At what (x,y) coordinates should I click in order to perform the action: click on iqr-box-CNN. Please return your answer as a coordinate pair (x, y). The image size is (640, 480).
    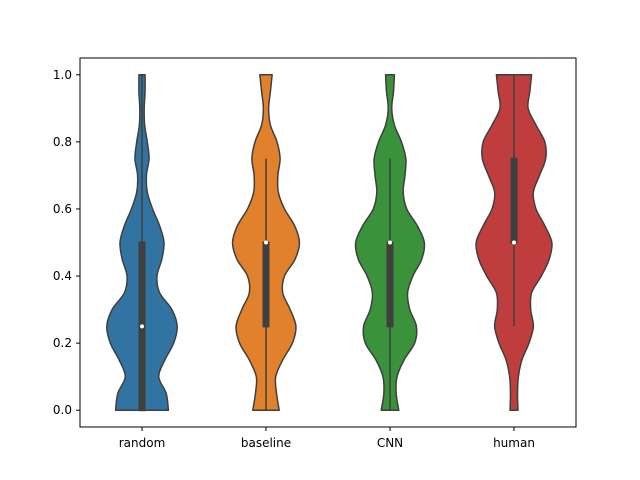
    Looking at the image, I should click on (390, 284).